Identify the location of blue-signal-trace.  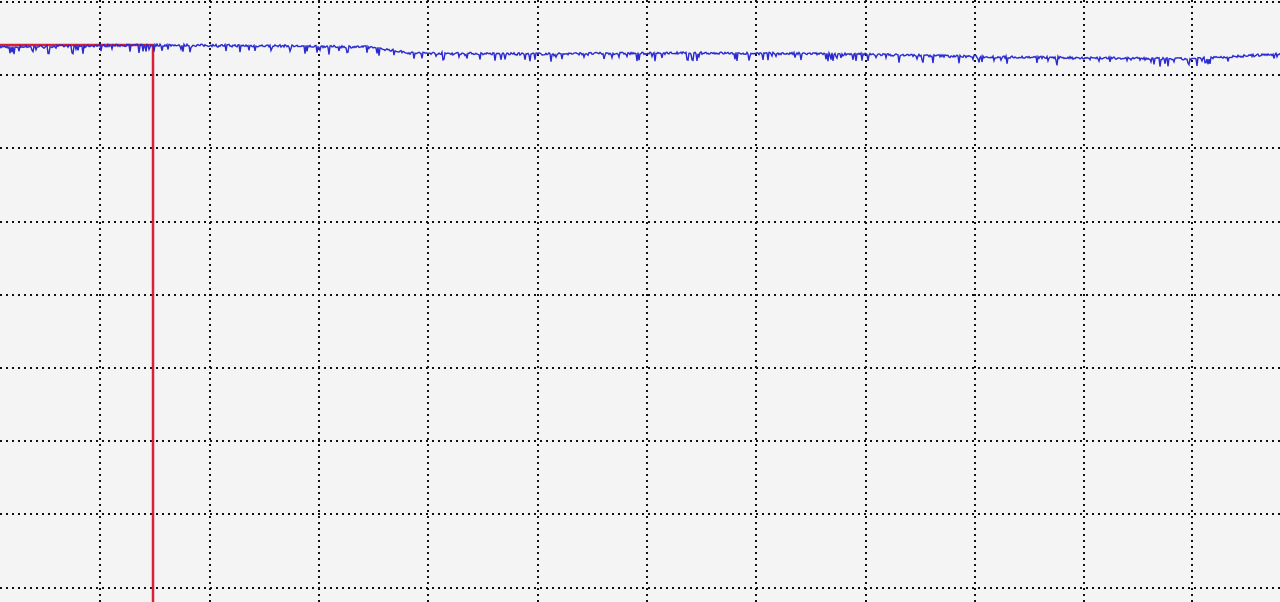
(640, 54).